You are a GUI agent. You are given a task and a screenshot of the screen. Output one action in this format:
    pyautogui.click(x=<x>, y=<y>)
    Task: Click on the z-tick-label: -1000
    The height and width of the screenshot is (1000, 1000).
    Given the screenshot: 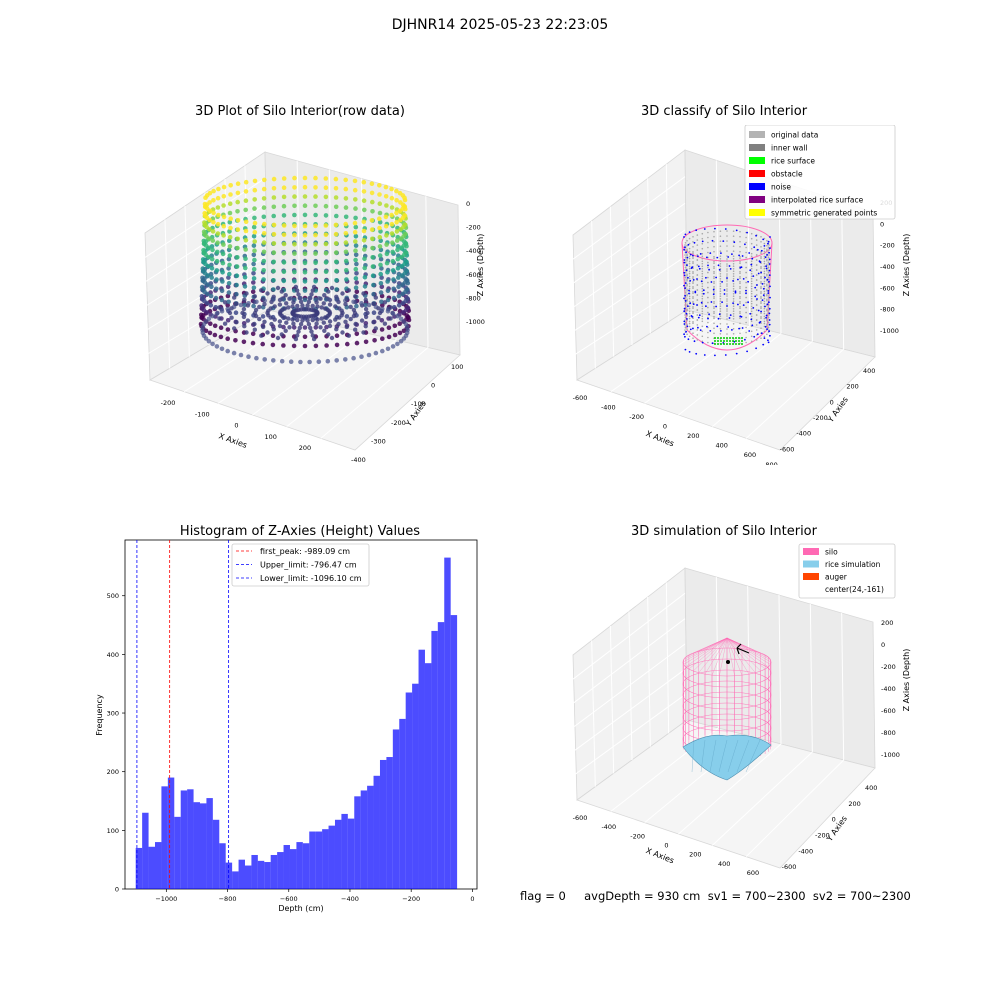 What is the action you would take?
    pyautogui.click(x=475, y=322)
    